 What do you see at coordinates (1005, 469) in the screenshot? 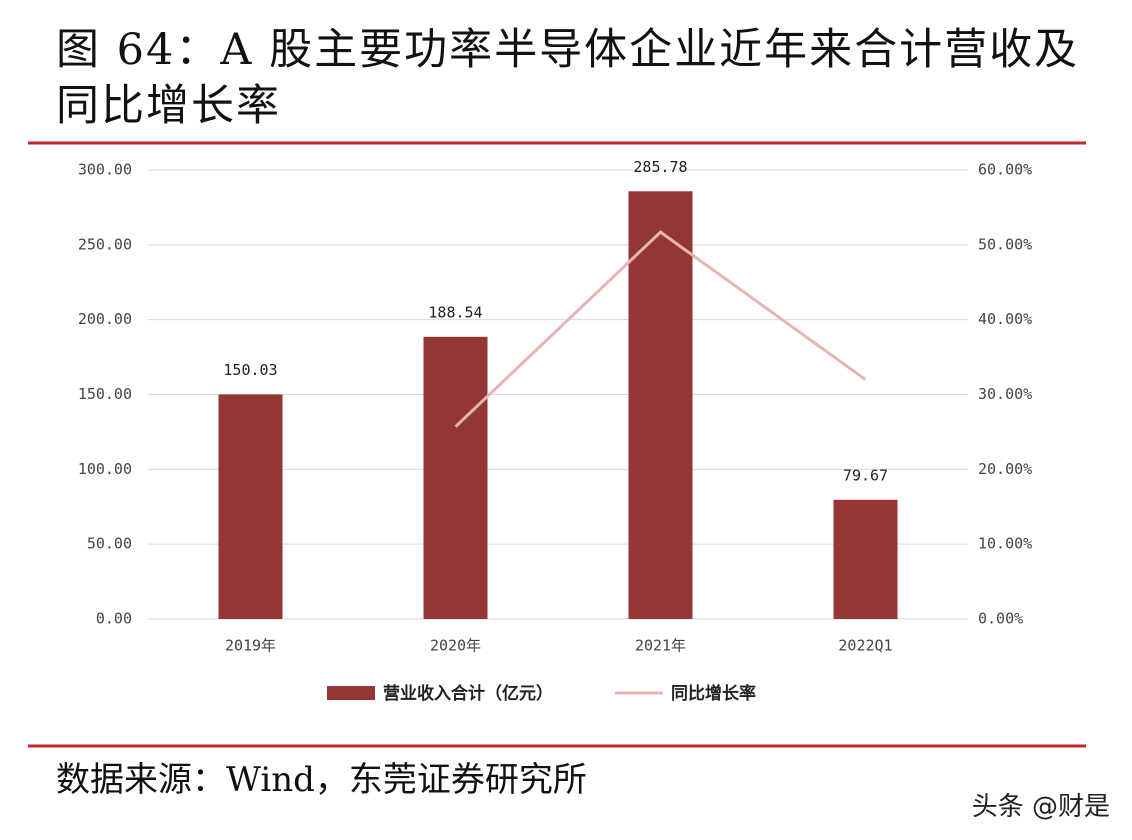
I see `y2-tick-label: 20.00%` at bounding box center [1005, 469].